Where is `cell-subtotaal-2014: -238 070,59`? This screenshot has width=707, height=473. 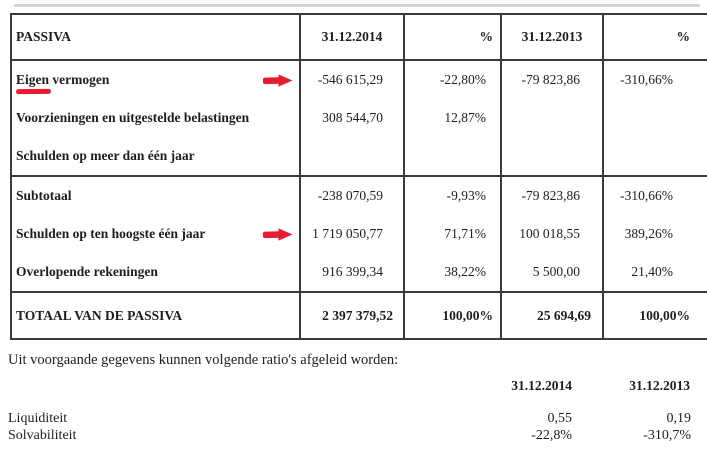 cell-subtotaal-2014: -238 070,59 is located at coordinates (350, 195).